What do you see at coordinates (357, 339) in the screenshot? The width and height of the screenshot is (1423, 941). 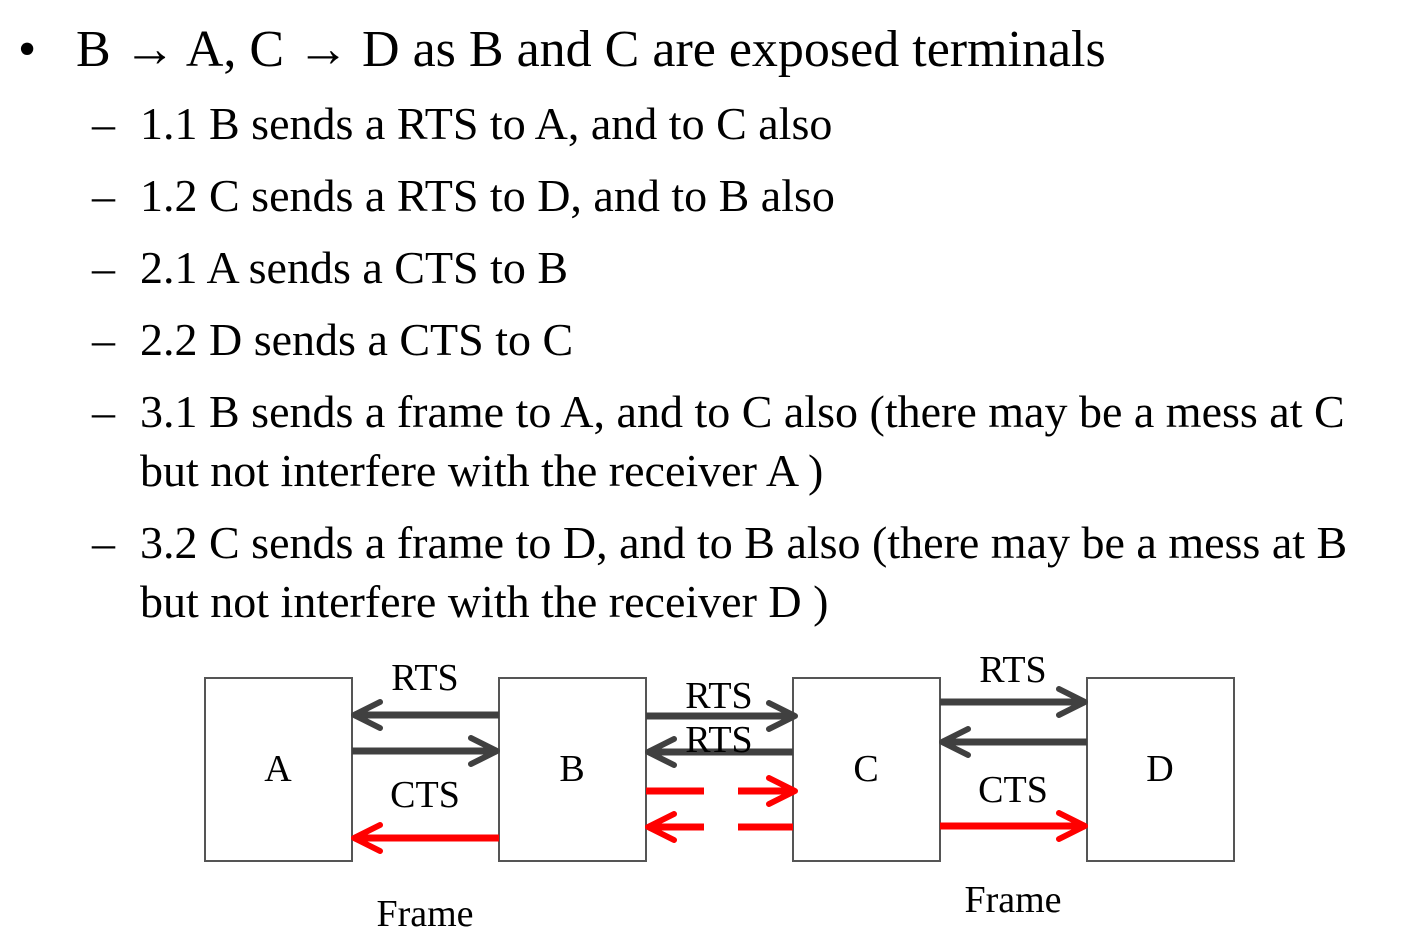 I see `sub-item-text: 2.2 D sends a CTS to C` at bounding box center [357, 339].